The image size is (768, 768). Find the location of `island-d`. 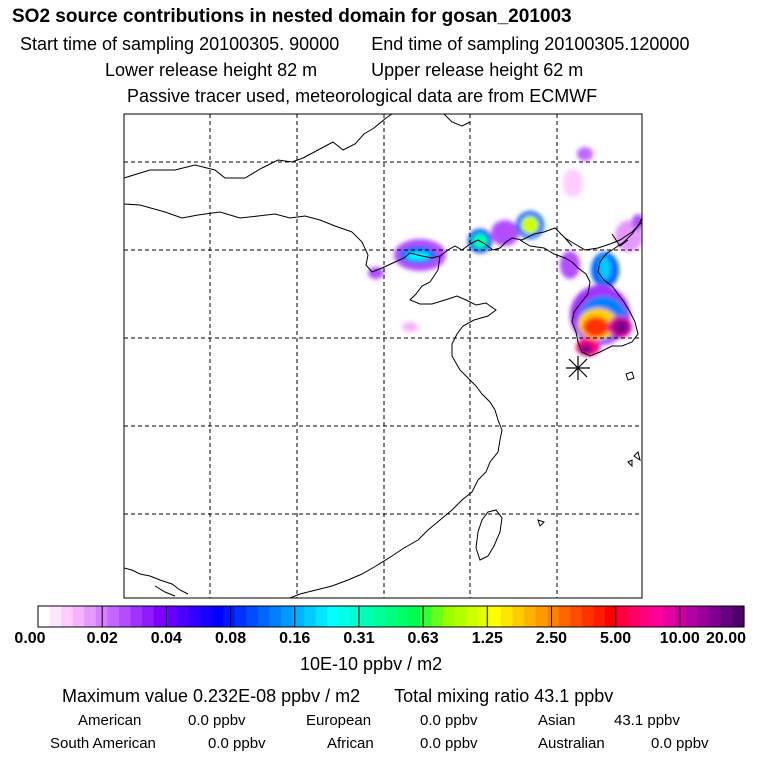

island-d is located at coordinates (541, 523).